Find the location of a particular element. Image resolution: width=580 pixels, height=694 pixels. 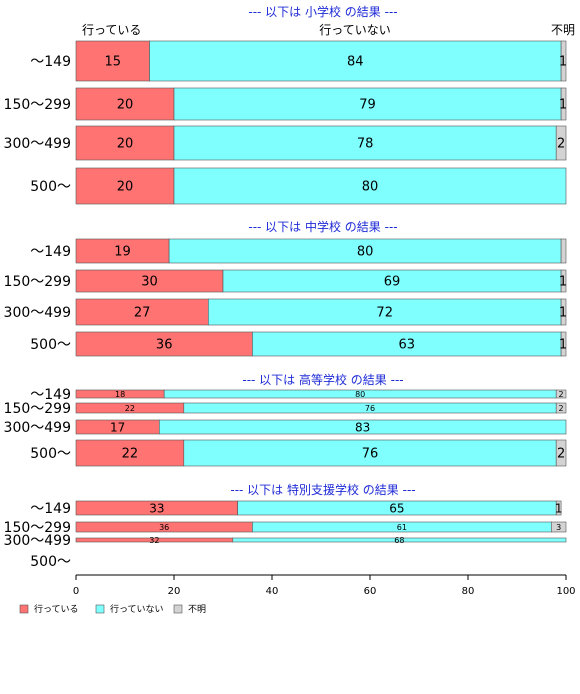

legend-swatch-unknown is located at coordinates (178, 609).